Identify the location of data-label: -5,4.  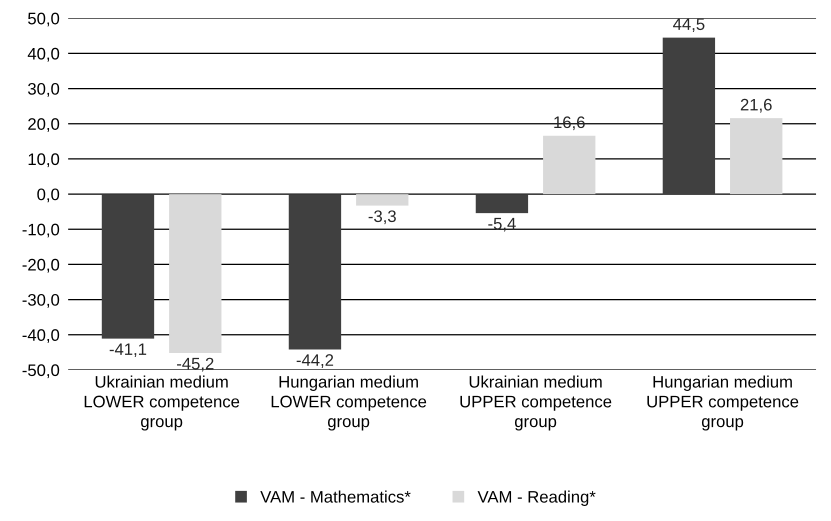
(502, 225).